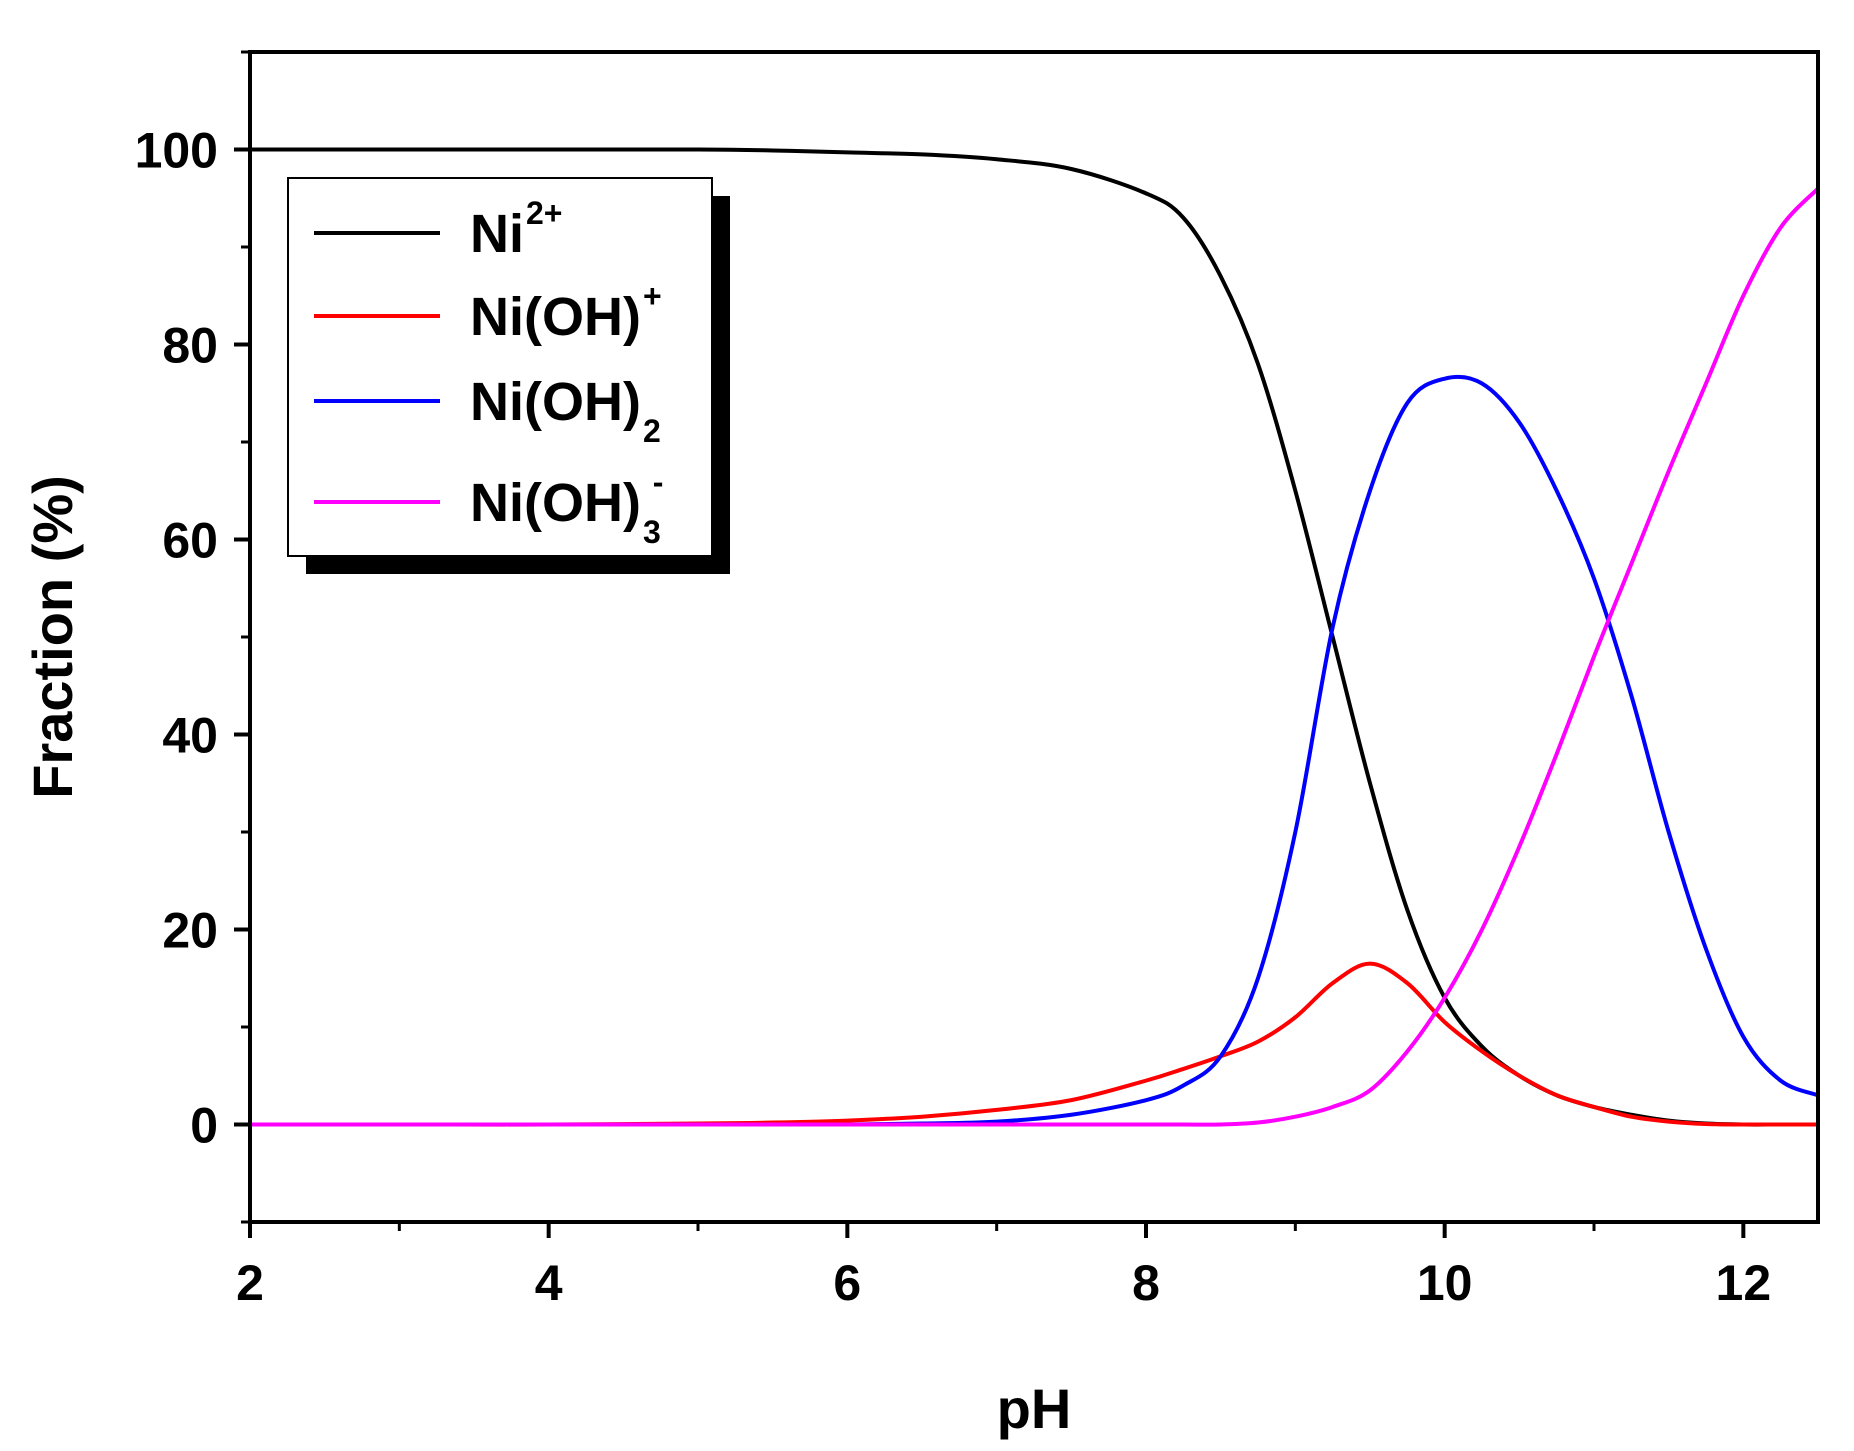 The image size is (1854, 1451). What do you see at coordinates (1146, 1283) in the screenshot?
I see `x-tick-label: 8` at bounding box center [1146, 1283].